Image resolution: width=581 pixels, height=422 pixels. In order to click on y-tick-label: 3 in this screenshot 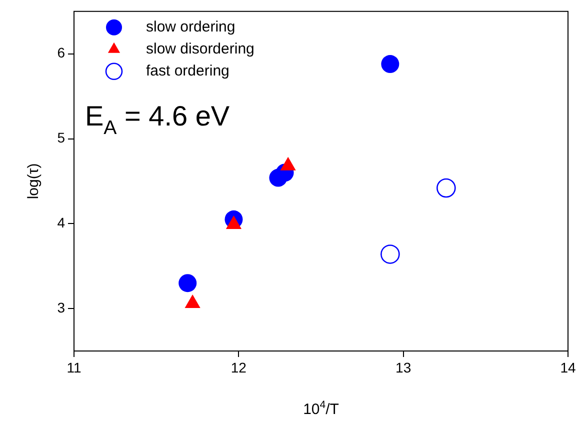, I will do `click(61, 307)`.